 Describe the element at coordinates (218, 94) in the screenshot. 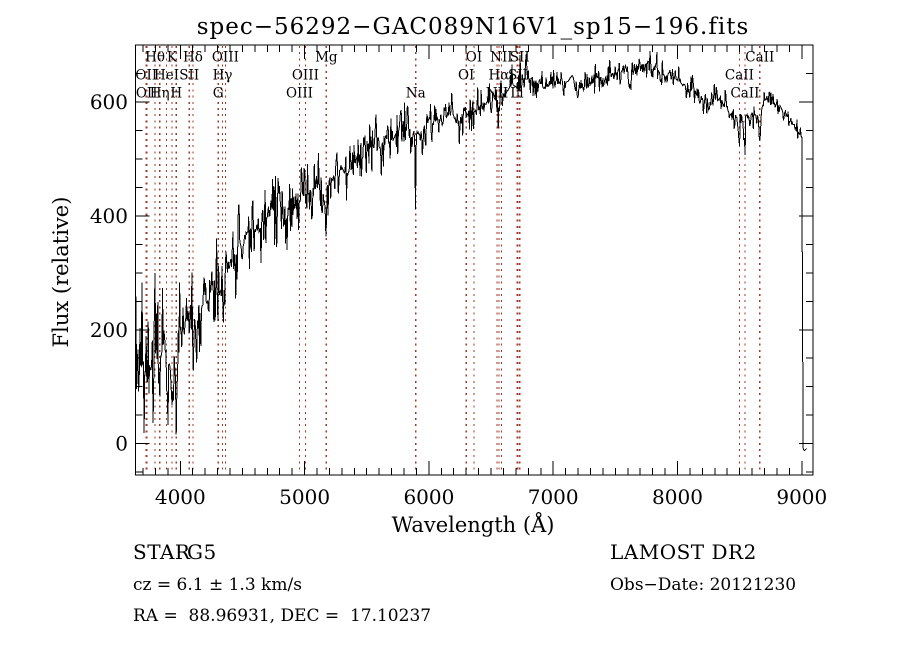

I see `spectral-line-label: G` at that location.